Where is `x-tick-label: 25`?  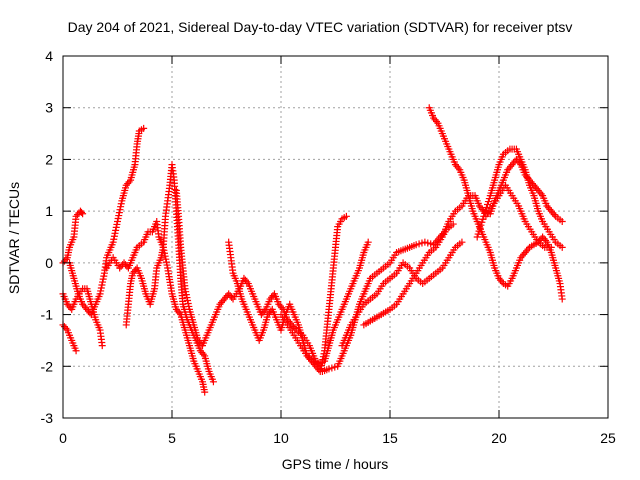 x-tick-label: 25 is located at coordinates (608, 438).